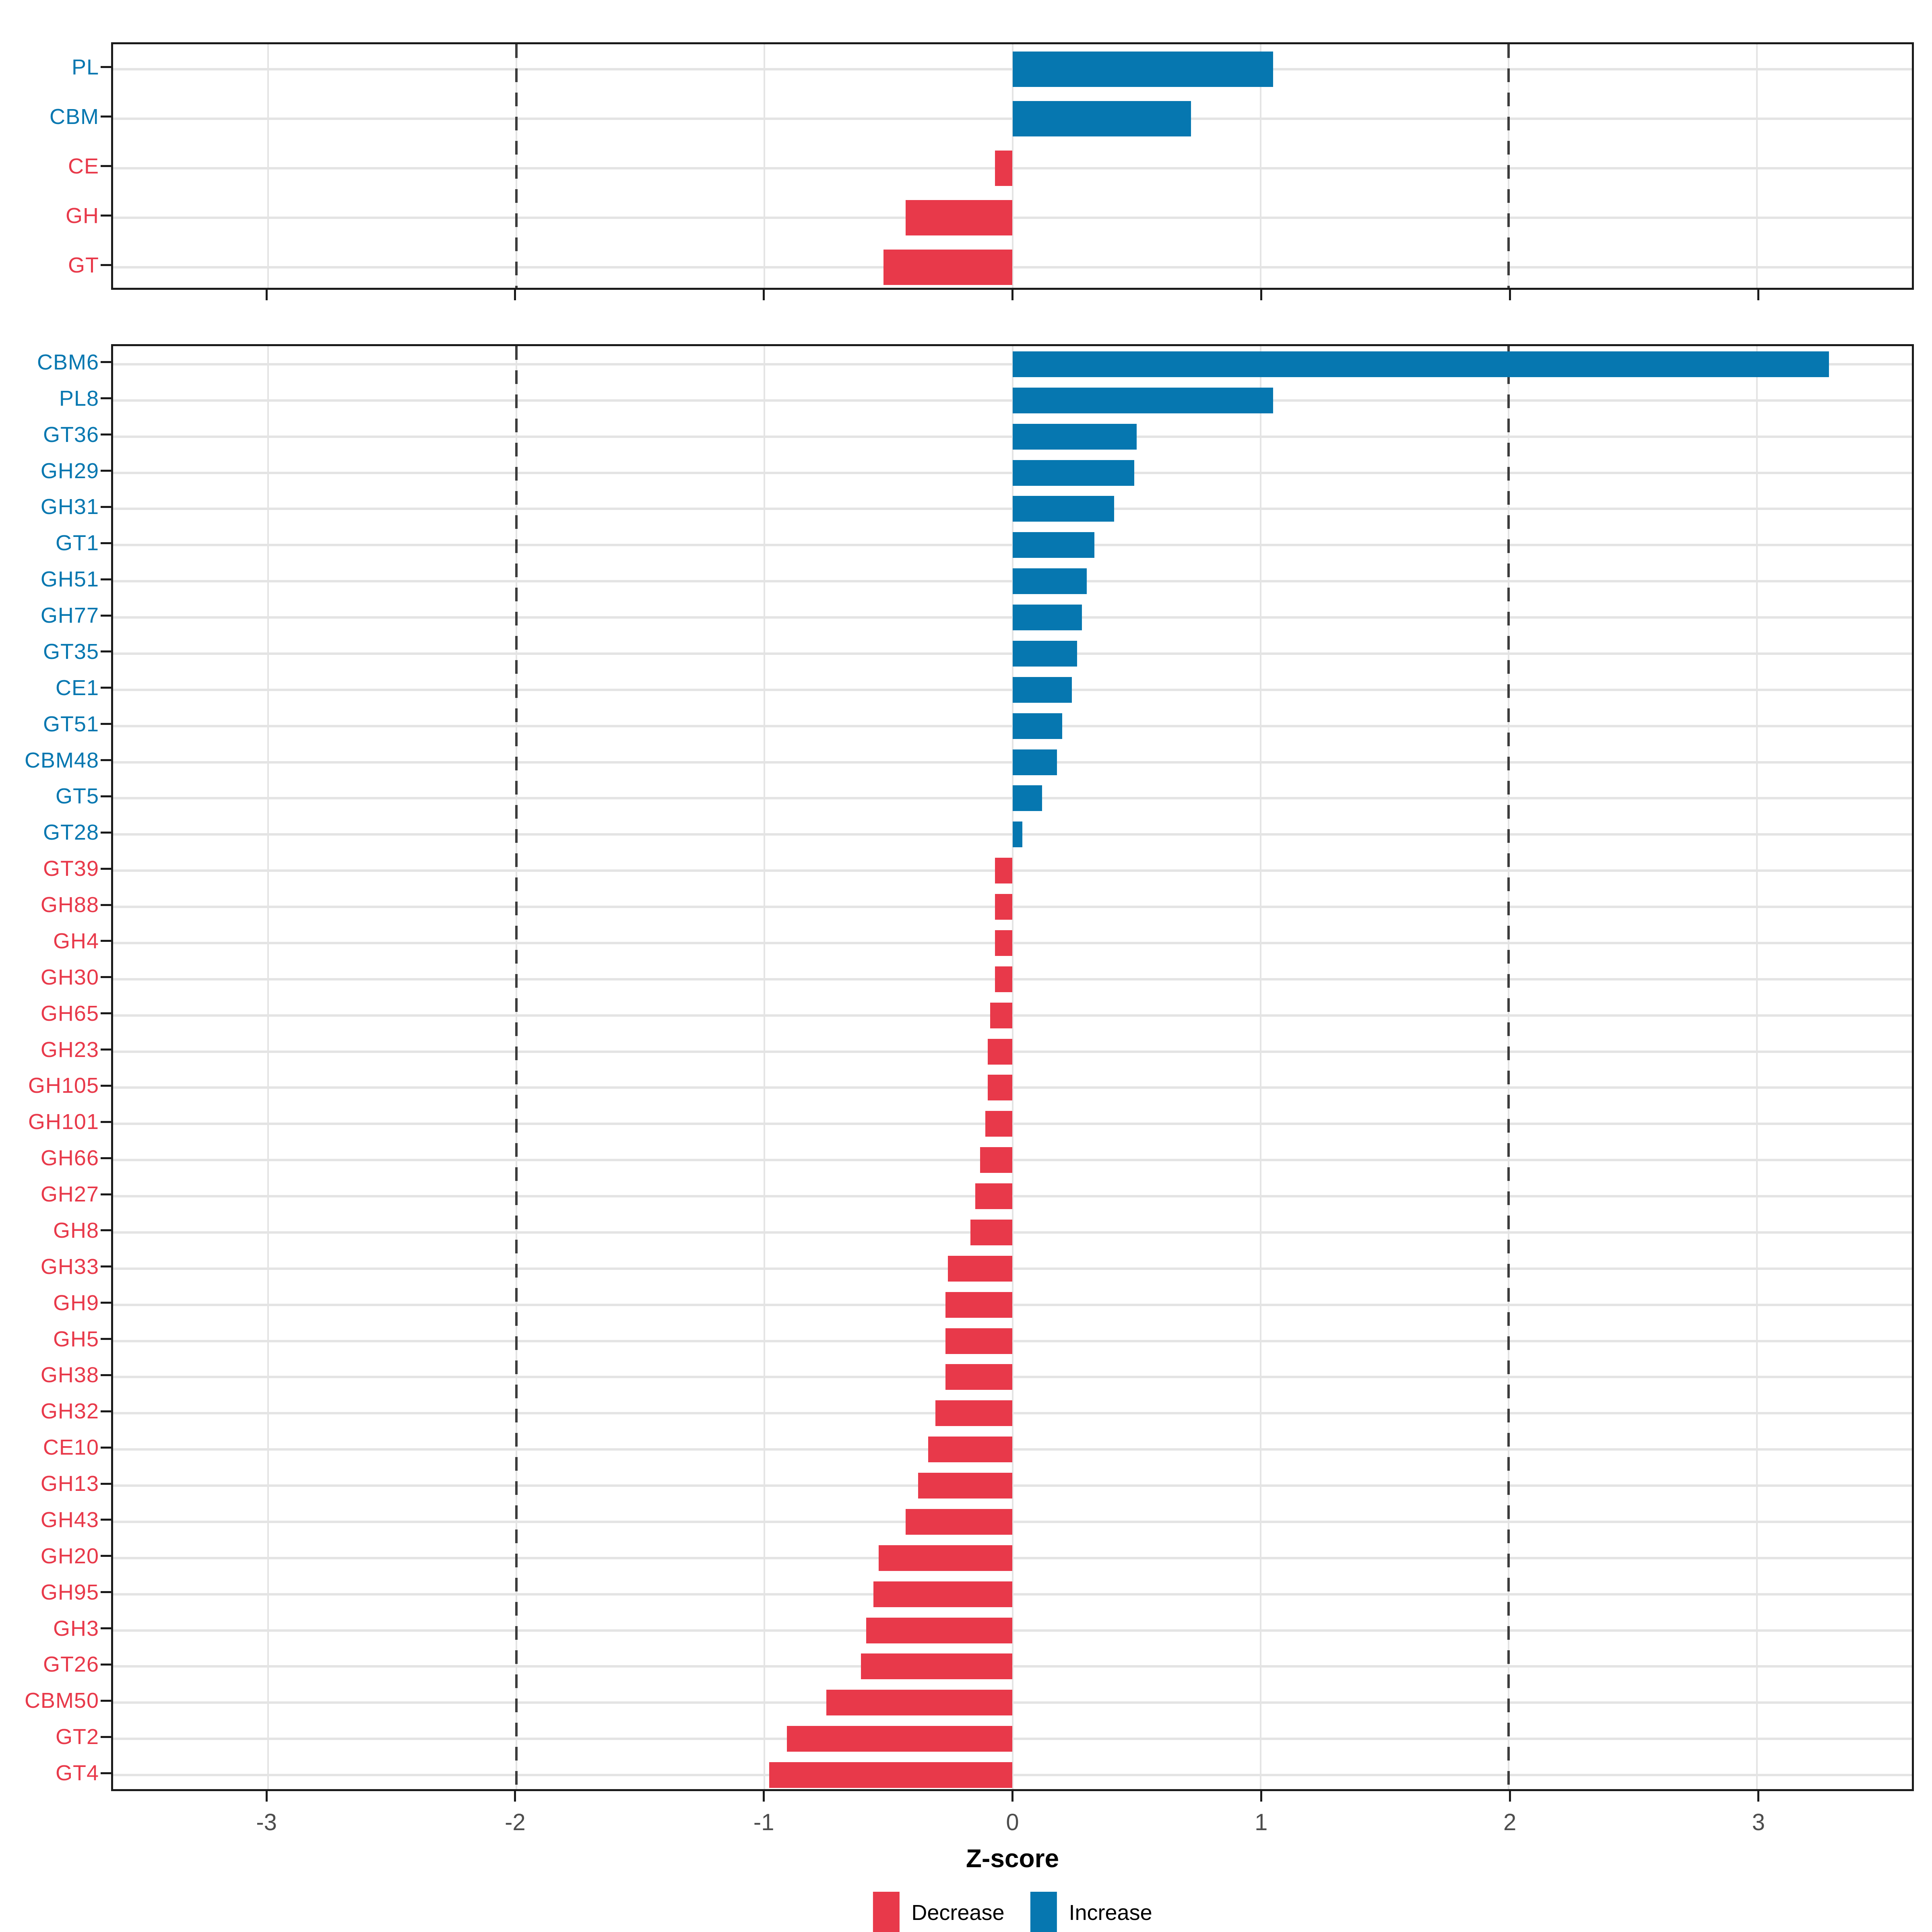  I want to click on bar-GT35, so click(1044, 653).